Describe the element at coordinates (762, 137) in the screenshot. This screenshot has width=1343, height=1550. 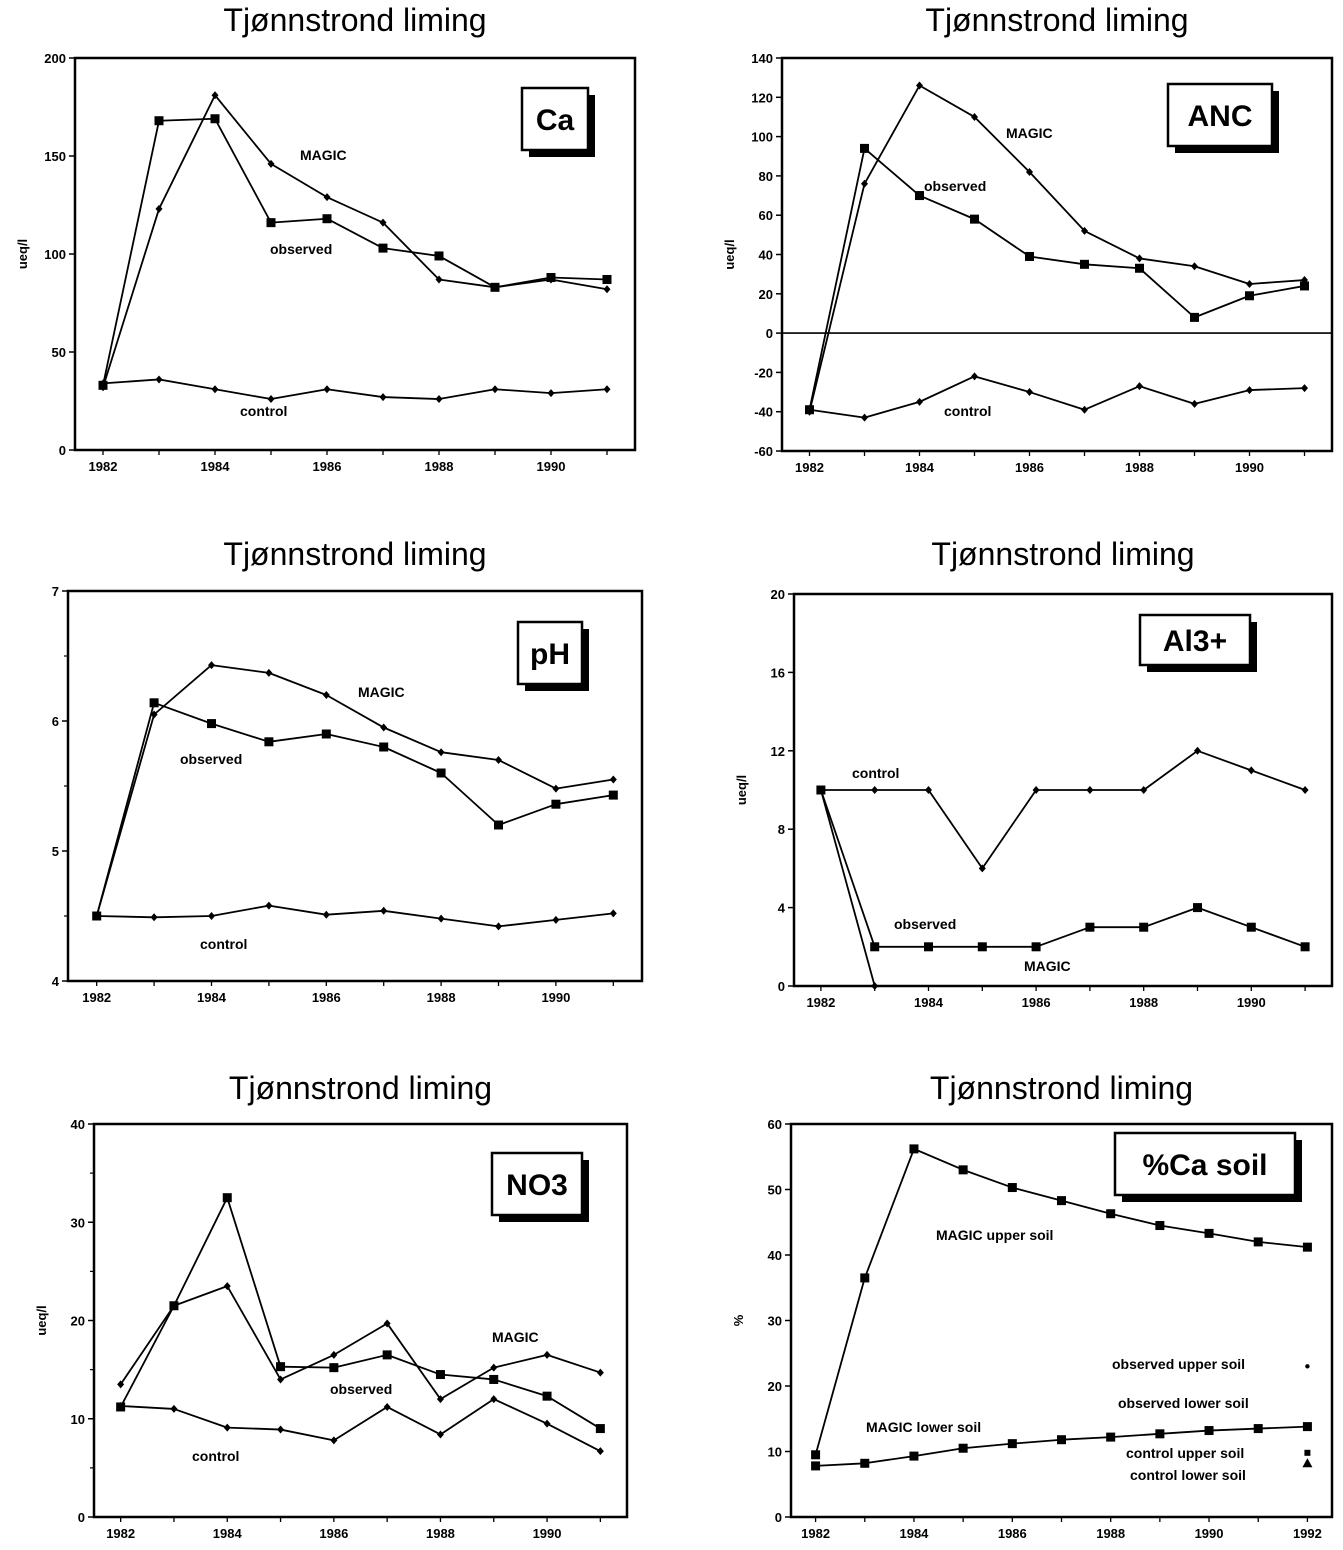
I see `y-tick-label: 100` at that location.